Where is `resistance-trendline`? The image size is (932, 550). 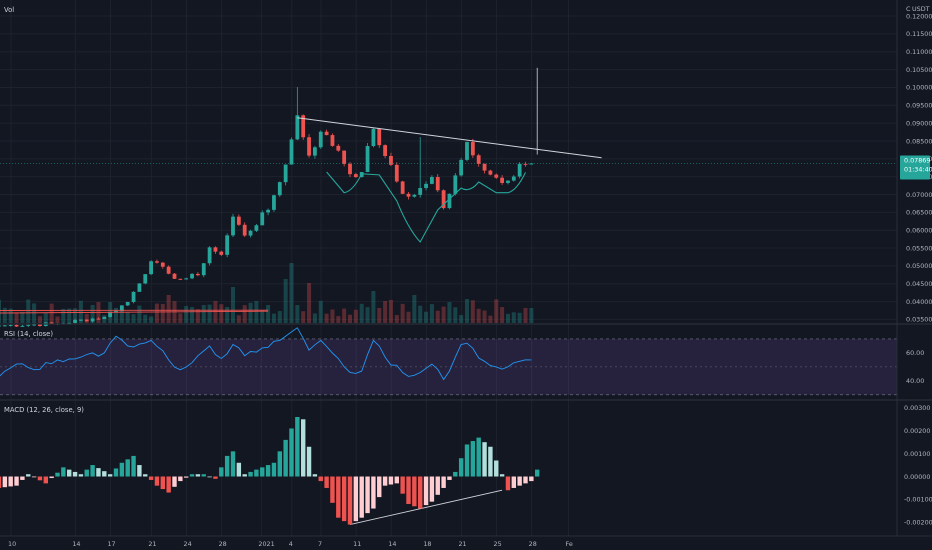
resistance-trendline is located at coordinates (449, 138).